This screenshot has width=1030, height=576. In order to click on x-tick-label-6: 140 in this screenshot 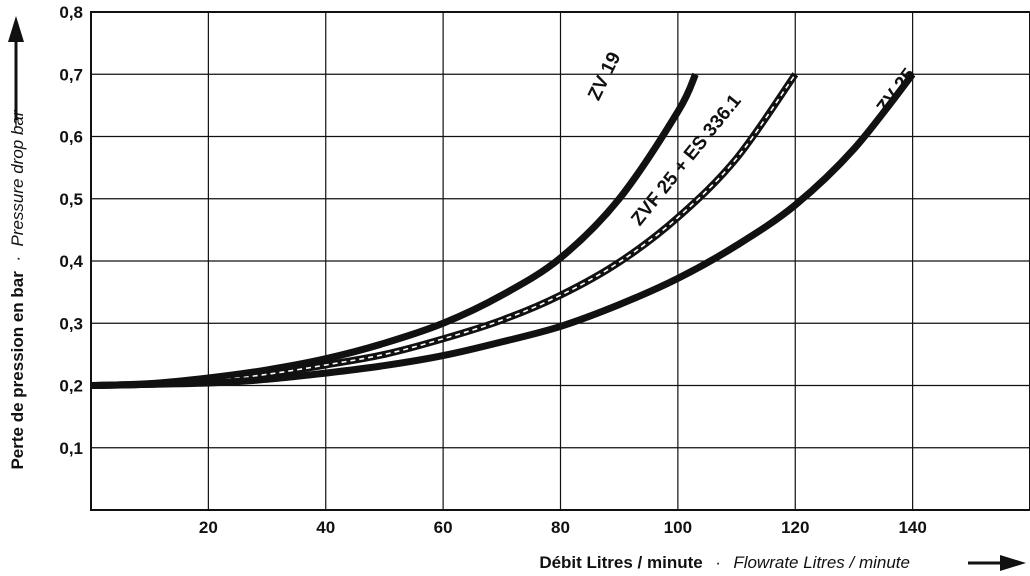, I will do `click(912, 527)`.